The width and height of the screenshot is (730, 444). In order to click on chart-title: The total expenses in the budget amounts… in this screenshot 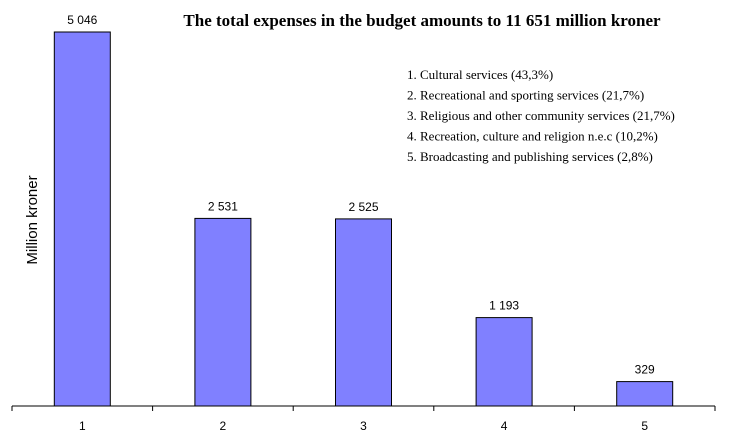, I will do `click(422, 20)`.